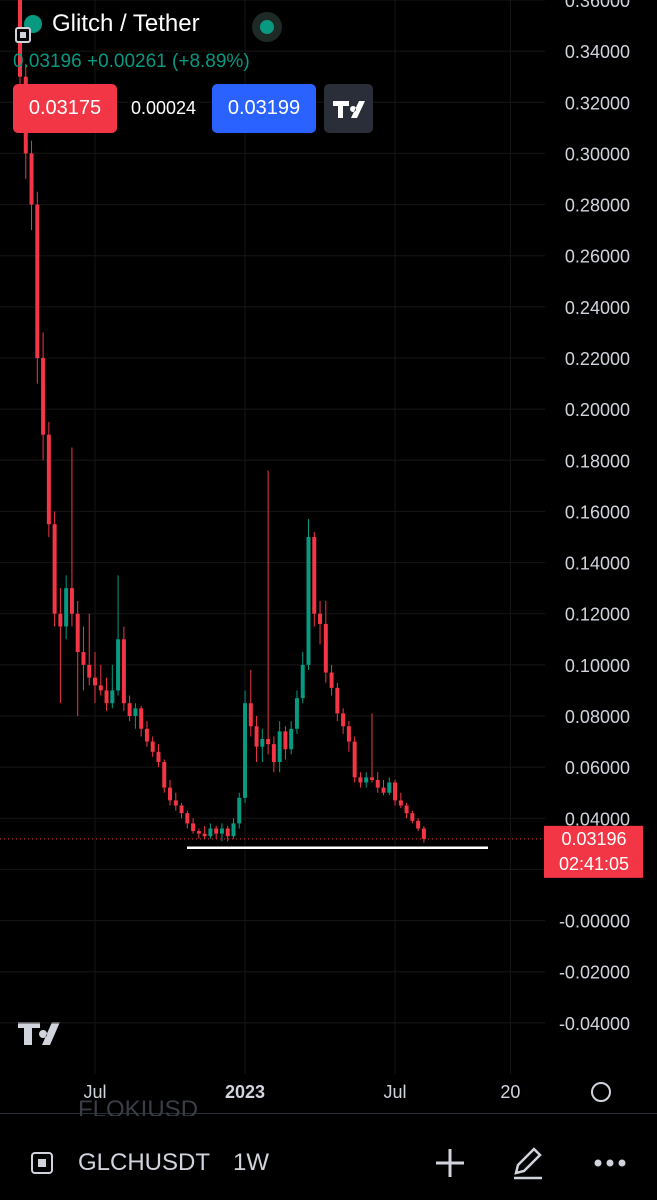 This screenshot has height=1200, width=657. Describe the element at coordinates (597, 103) in the screenshot. I see `y-tick-label: 0.32000` at that location.